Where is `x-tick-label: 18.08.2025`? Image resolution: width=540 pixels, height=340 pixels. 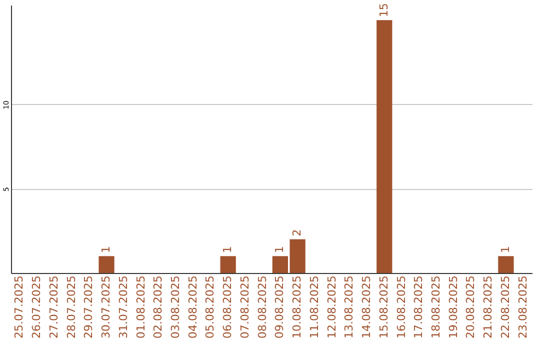 x-tick-label: 18.08.2025 is located at coordinates (435, 307).